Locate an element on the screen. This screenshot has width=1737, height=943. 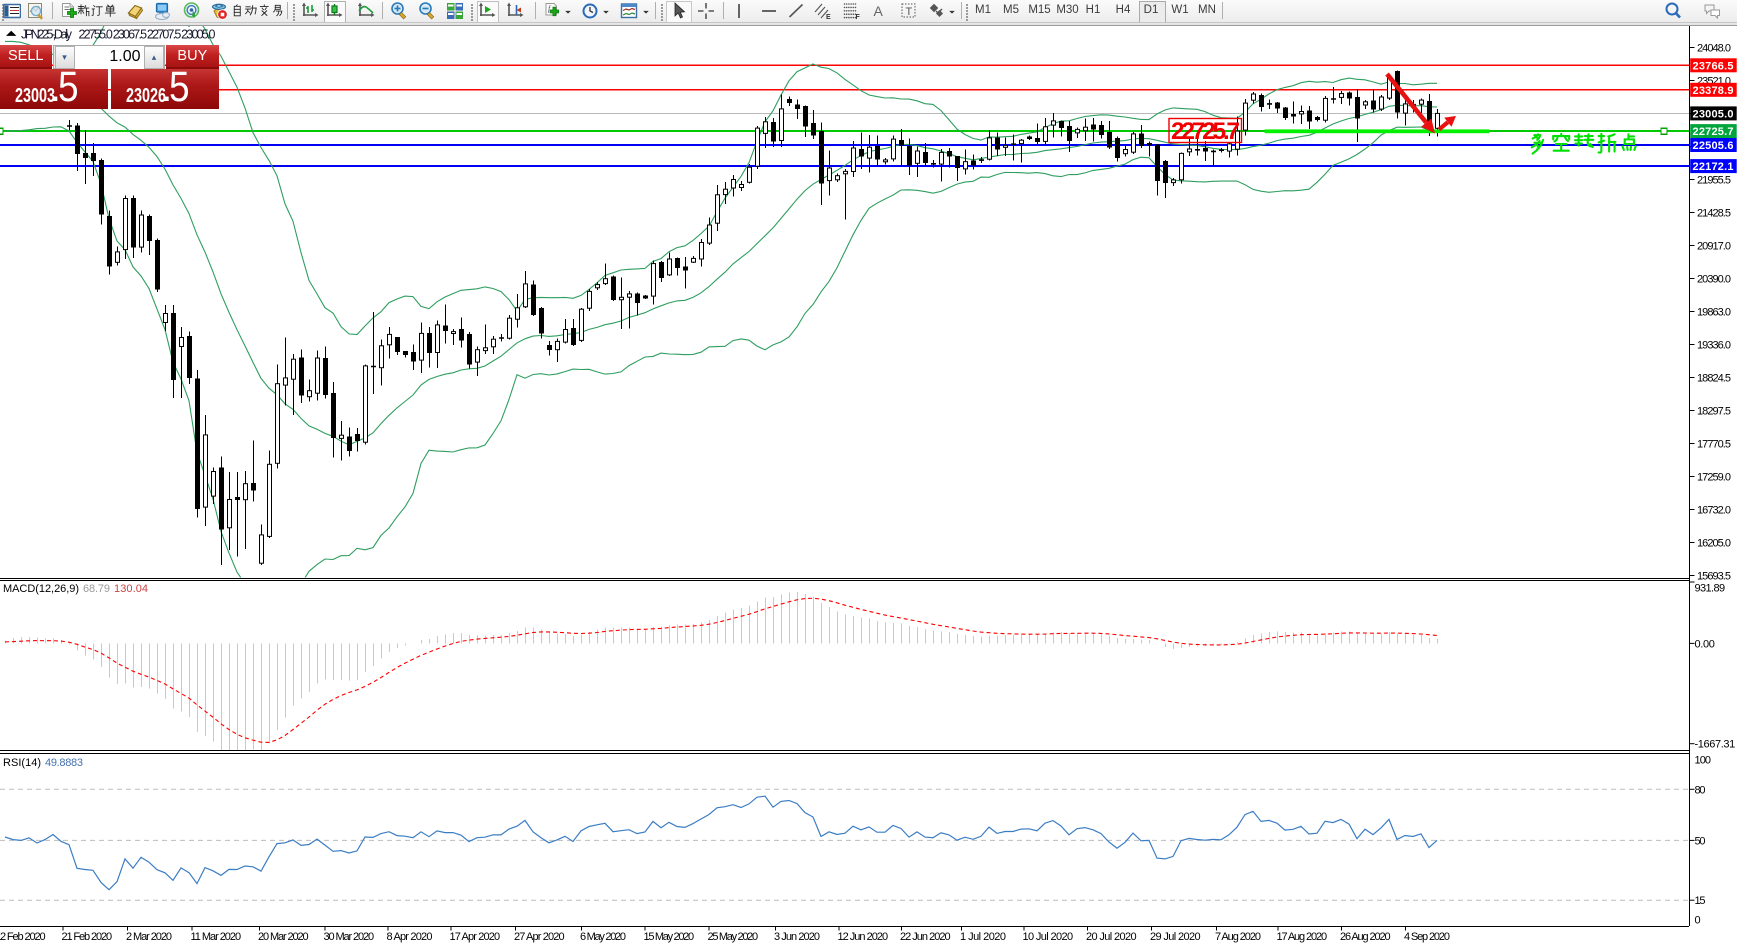
svg-text: 29 Jul 2020 is located at coordinates (1175, 937).